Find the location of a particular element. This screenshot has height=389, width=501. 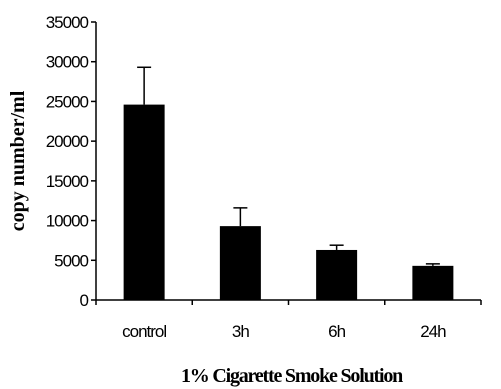

bar-6h is located at coordinates (337, 274).